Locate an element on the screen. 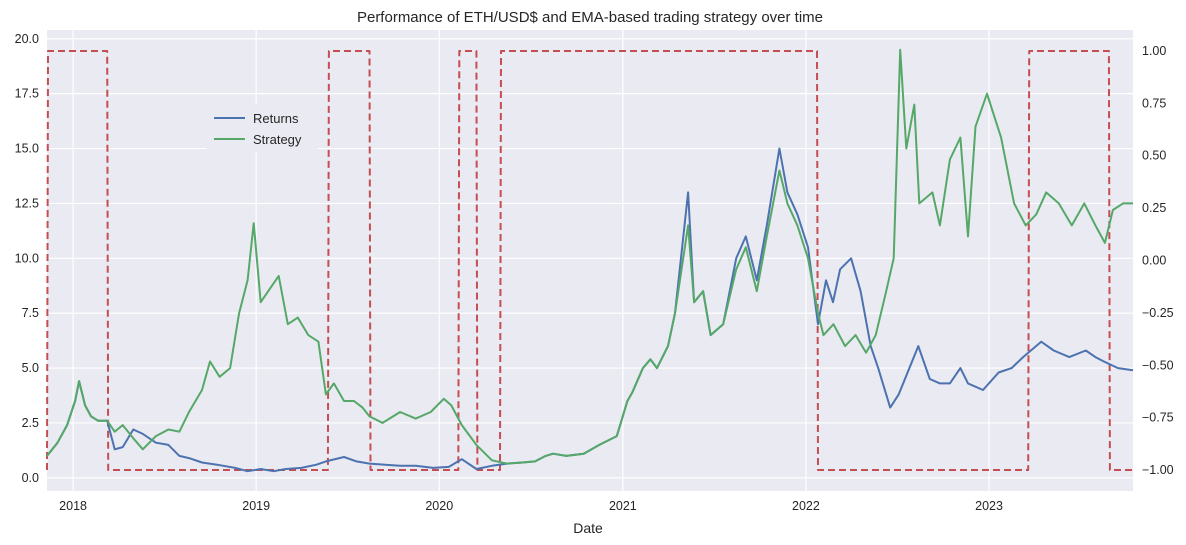  y-right-tick-label: 0.25 is located at coordinates (1154, 208).